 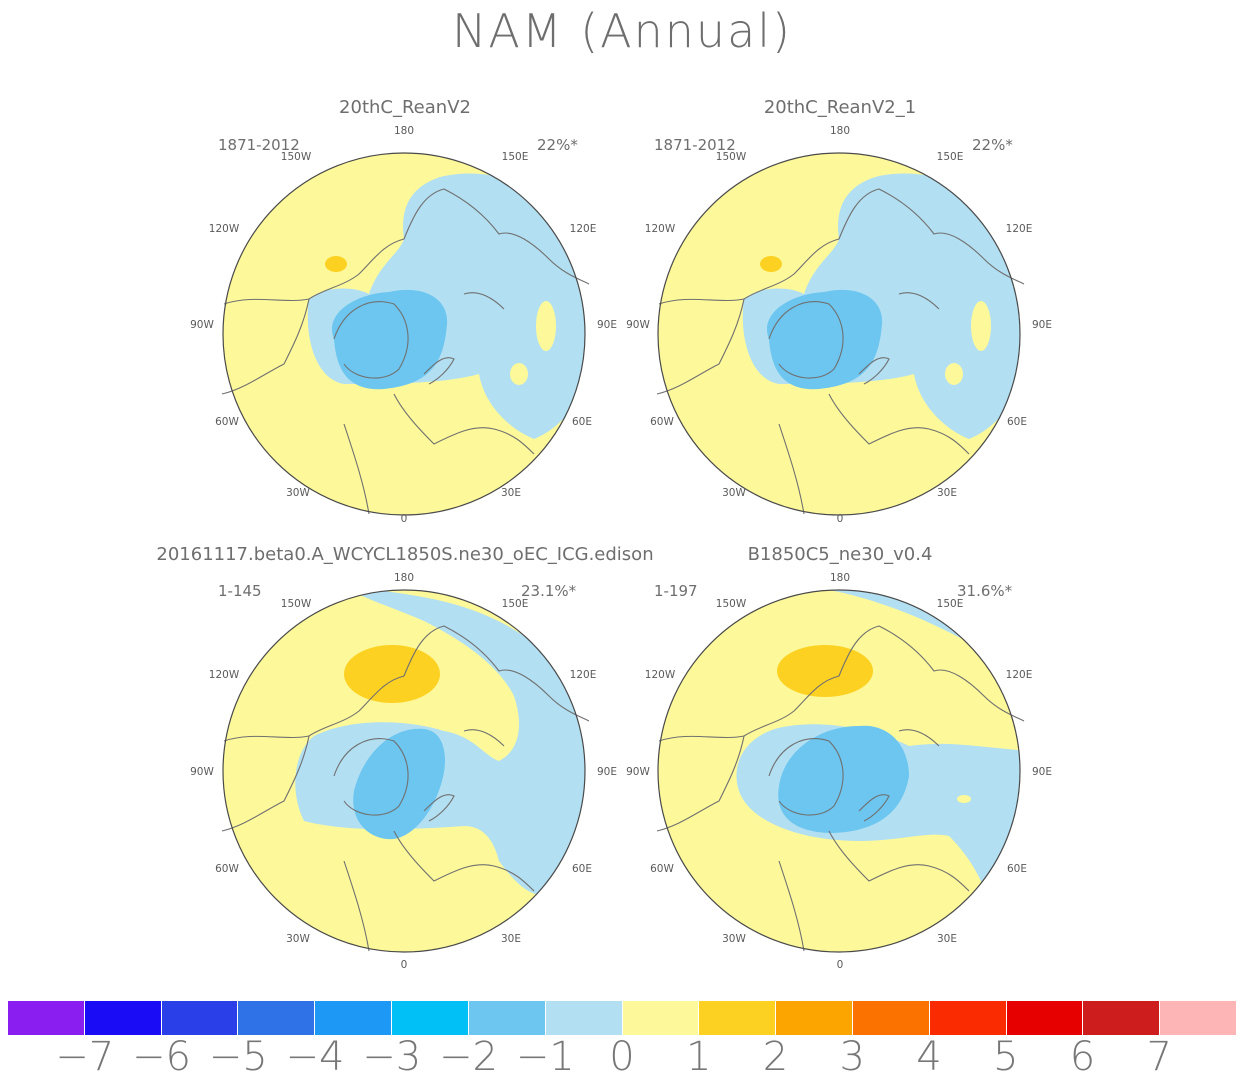 I want to click on colorbar-tick-label: −1, so click(x=545, y=1057).